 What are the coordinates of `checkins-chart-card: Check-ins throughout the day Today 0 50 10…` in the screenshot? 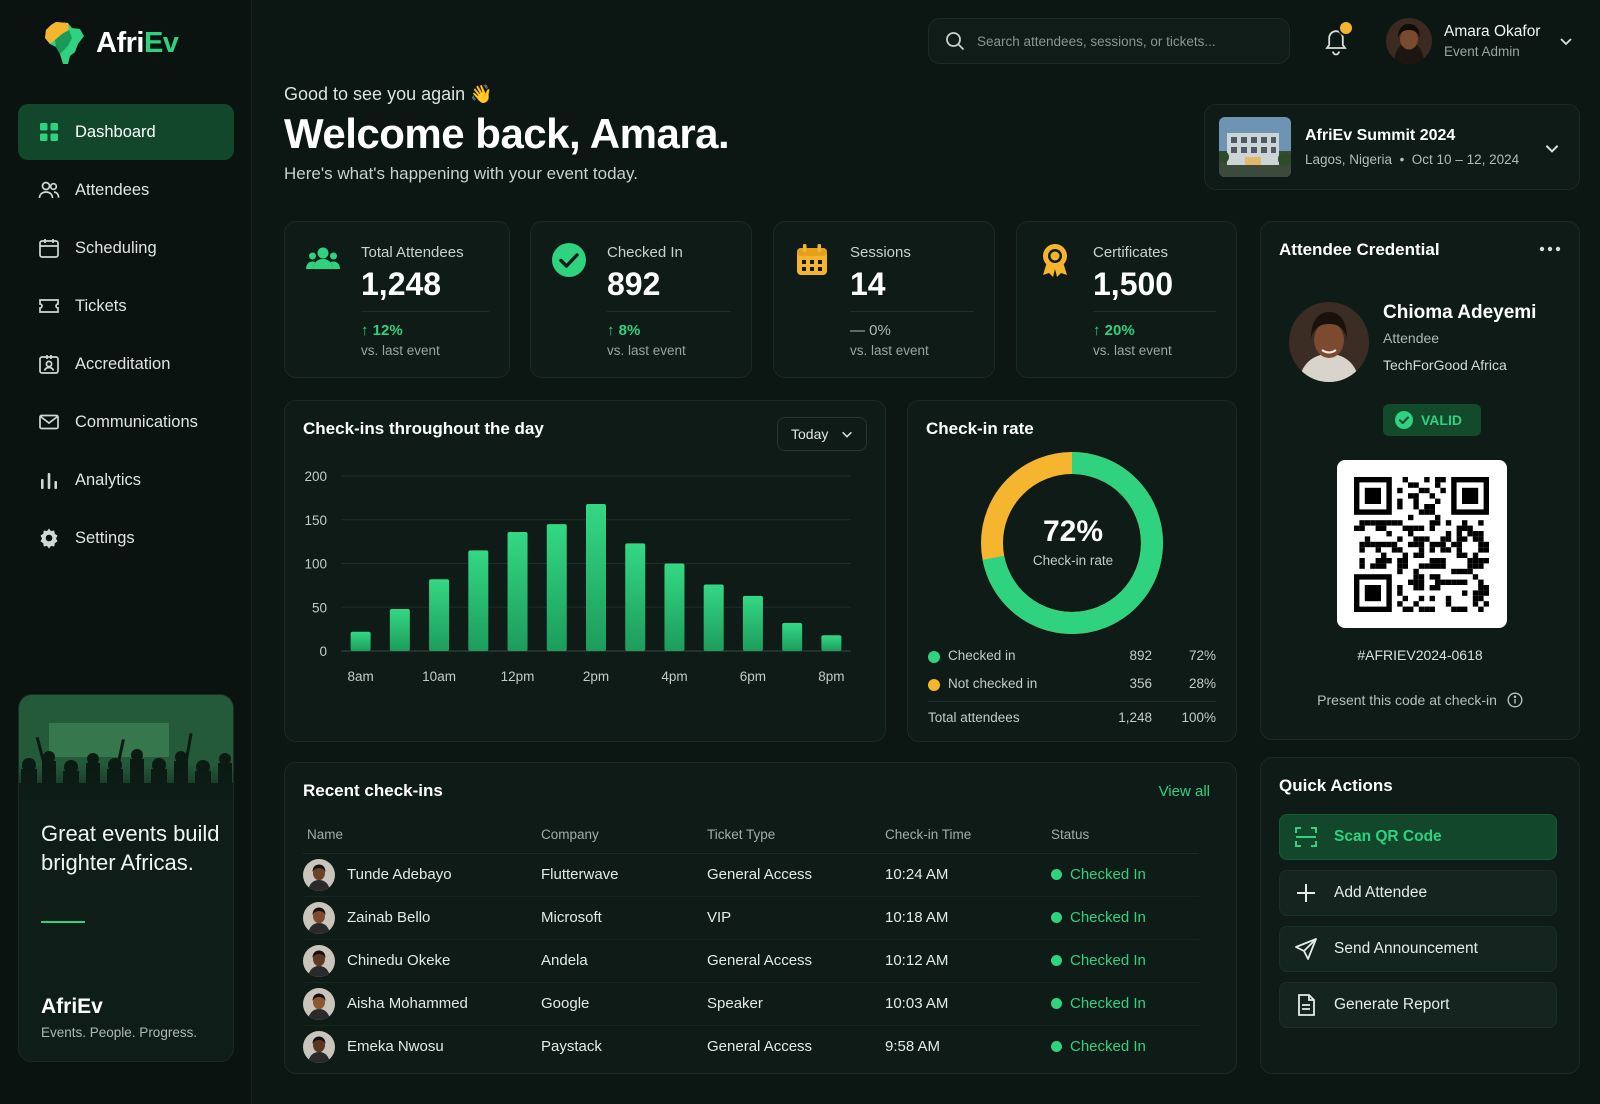 It's located at (585, 571).